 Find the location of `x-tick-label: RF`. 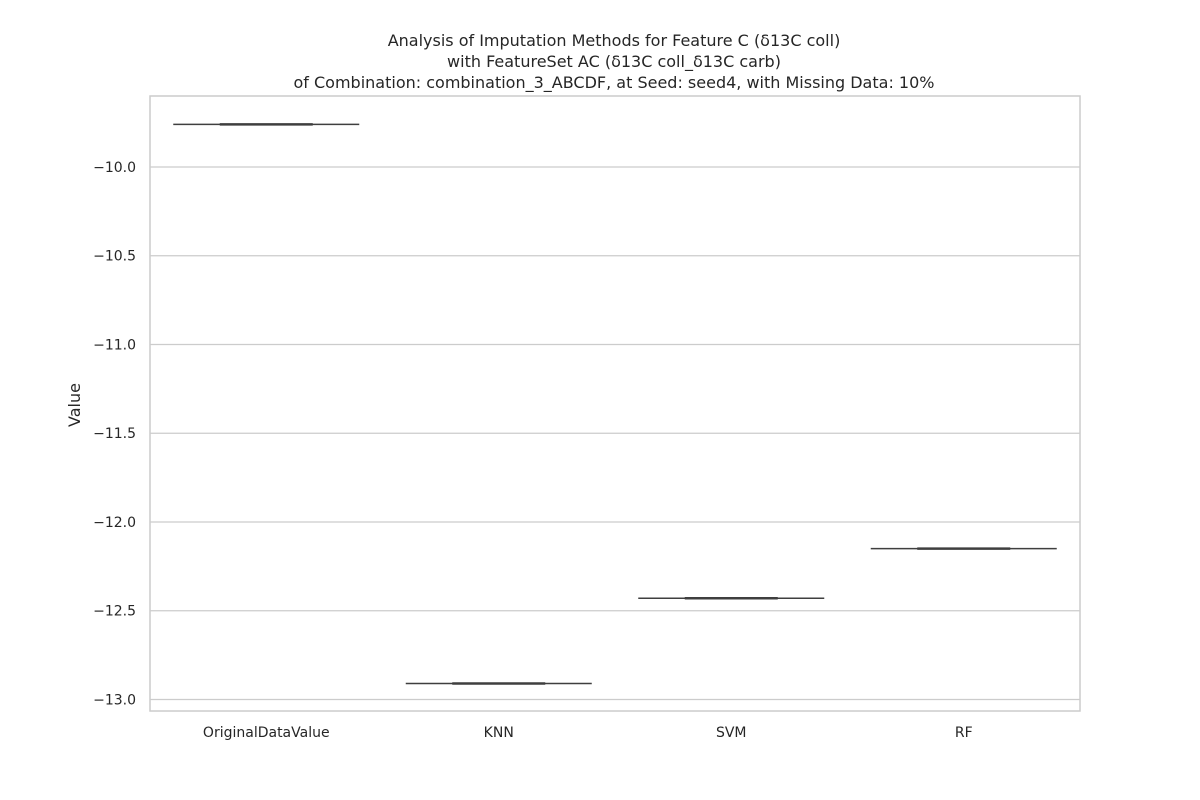

x-tick-label: RF is located at coordinates (964, 733).